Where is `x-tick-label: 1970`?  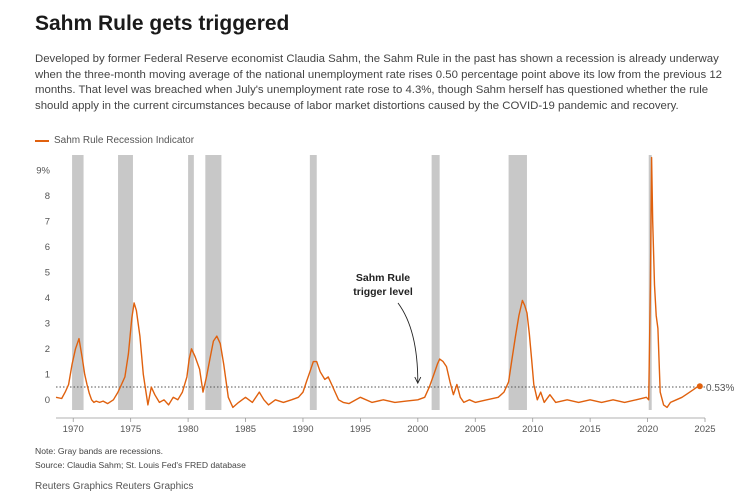 x-tick-label: 1970 is located at coordinates (73, 429).